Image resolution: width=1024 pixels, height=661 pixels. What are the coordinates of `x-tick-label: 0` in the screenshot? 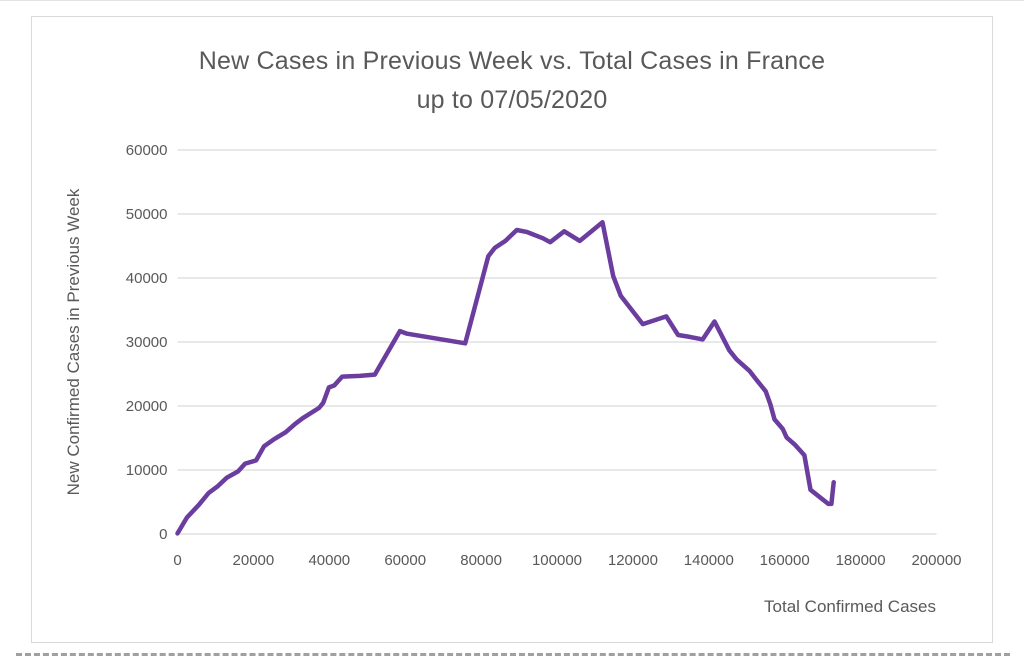 It's located at (177, 560).